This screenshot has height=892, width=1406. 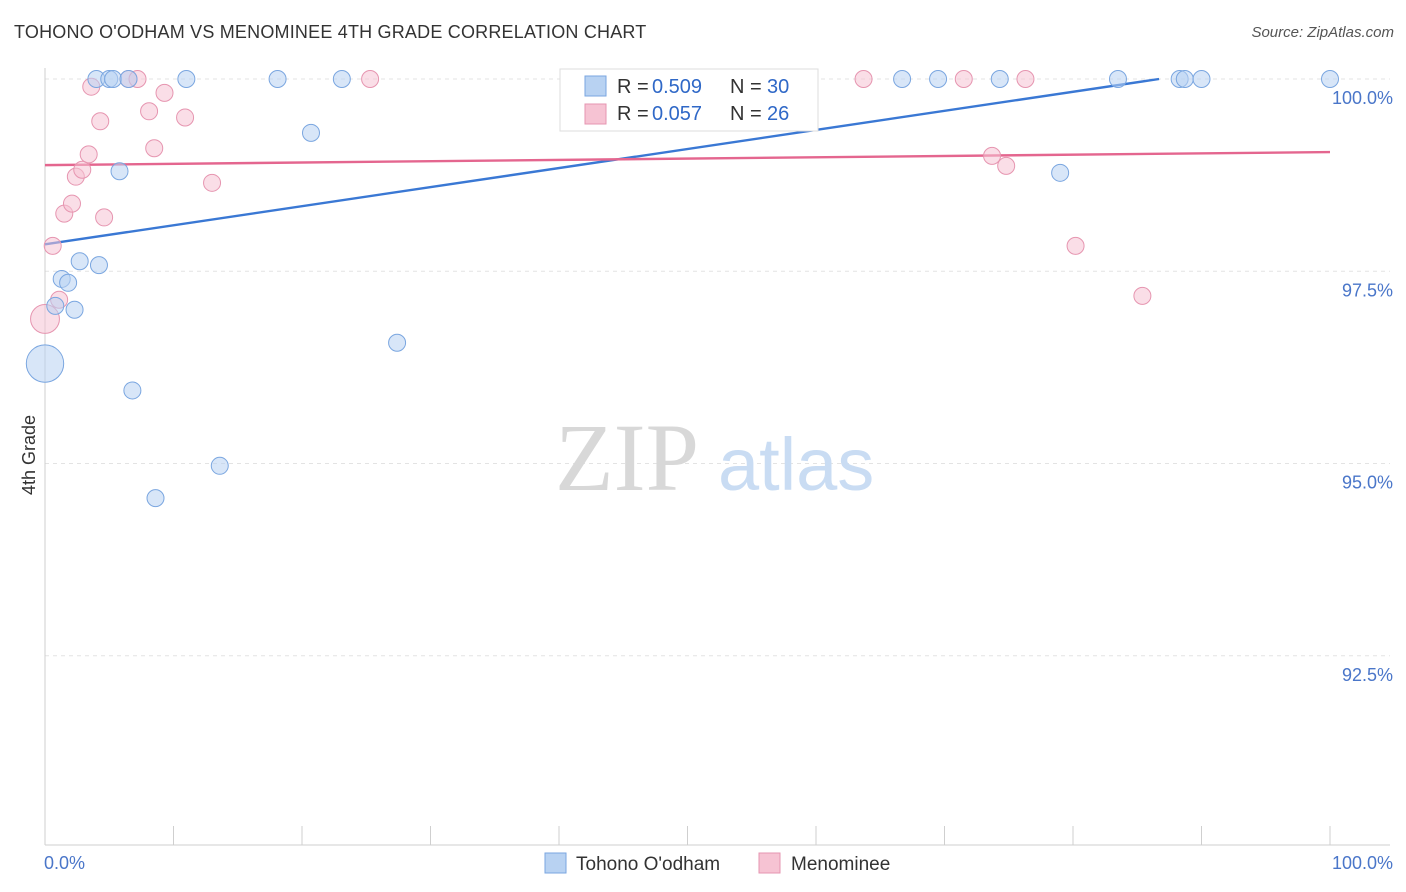 What do you see at coordinates (648, 864) in the screenshot?
I see `series-label-tohono: Tohono O'odham` at bounding box center [648, 864].